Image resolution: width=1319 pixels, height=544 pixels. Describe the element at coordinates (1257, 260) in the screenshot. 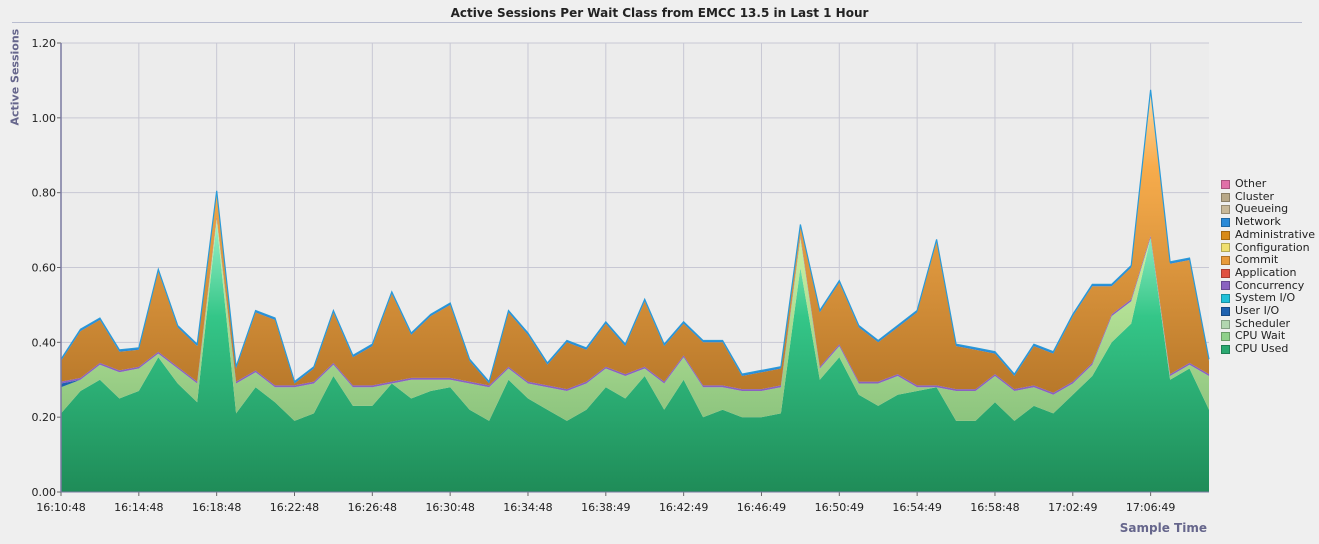

I see `legend-label: Commit` at that location.